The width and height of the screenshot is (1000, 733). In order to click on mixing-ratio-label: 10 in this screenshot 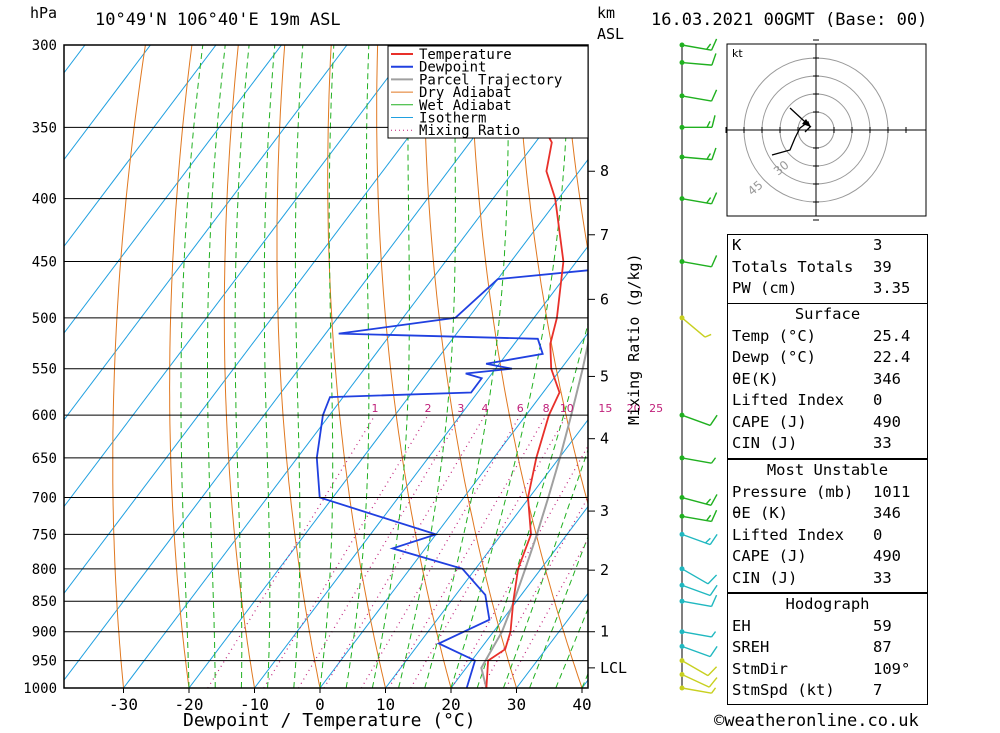, I will do `click(567, 408)`.